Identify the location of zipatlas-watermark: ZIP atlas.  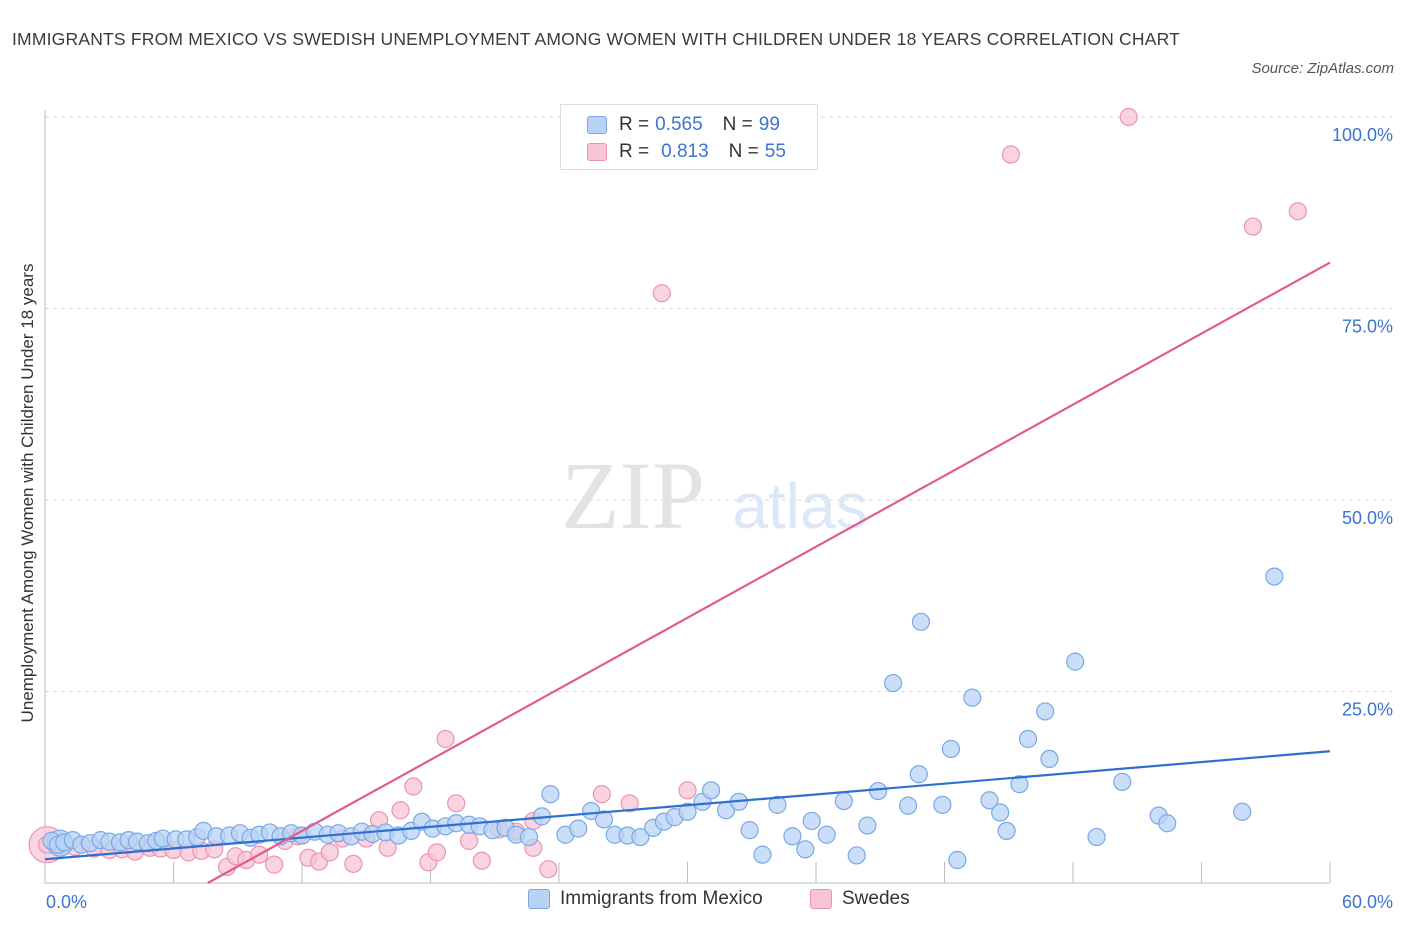
(714, 495).